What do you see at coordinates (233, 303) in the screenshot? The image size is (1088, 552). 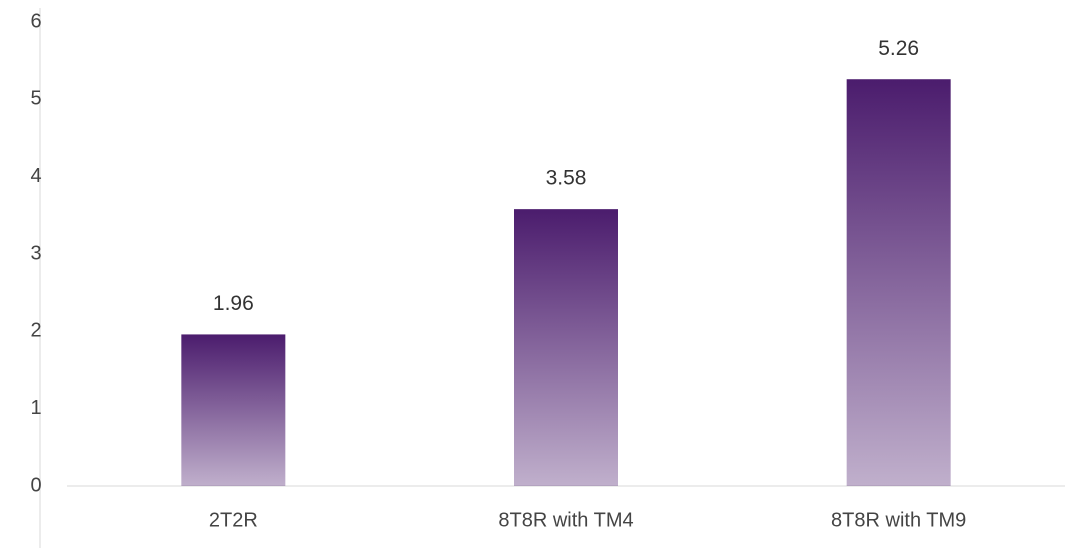 I see `value-label: 1.96` at bounding box center [233, 303].